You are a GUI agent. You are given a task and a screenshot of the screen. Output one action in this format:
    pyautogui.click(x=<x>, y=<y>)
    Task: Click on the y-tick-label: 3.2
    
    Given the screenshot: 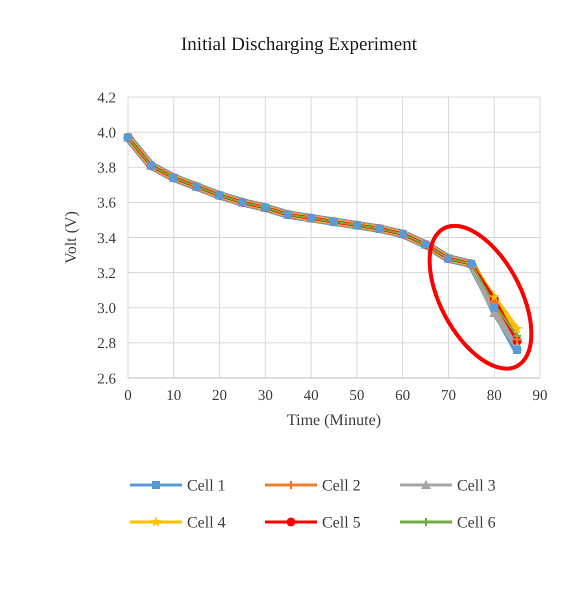 What is the action you would take?
    pyautogui.click(x=106, y=274)
    